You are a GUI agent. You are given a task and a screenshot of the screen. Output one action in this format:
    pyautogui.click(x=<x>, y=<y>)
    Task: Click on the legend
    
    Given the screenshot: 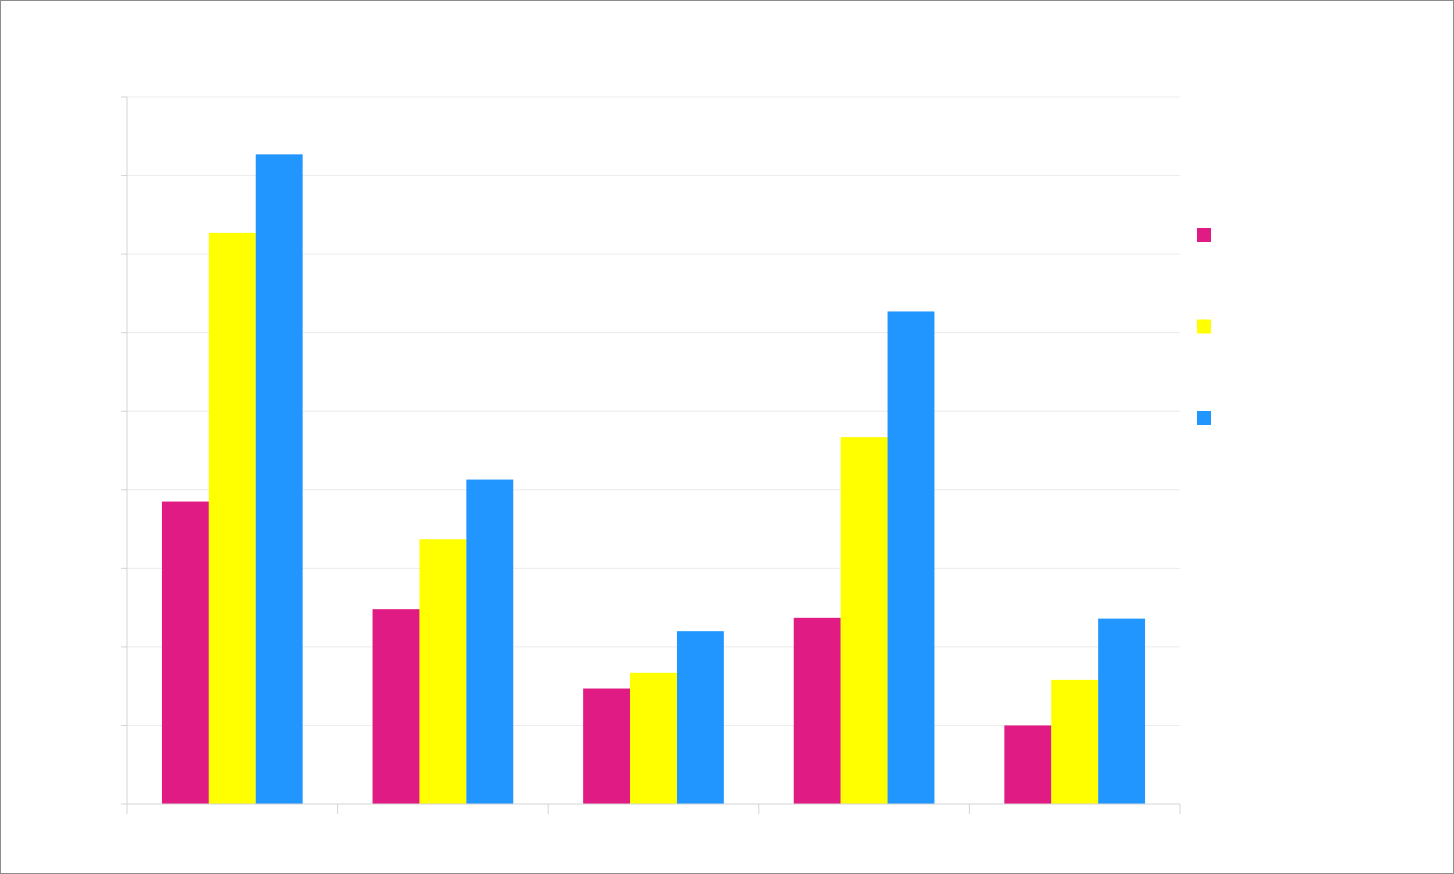 What is the action you would take?
    pyautogui.click(x=1204, y=326)
    